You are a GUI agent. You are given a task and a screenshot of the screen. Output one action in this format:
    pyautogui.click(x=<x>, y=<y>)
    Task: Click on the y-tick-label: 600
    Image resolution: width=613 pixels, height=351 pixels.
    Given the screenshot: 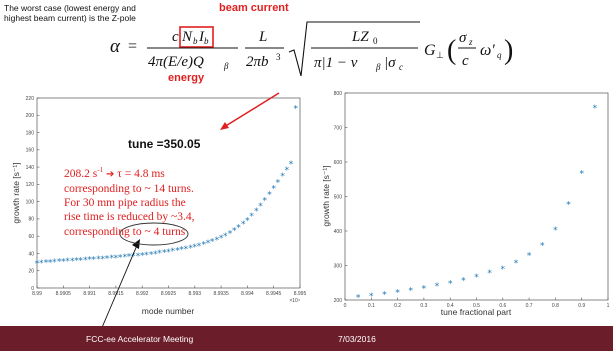 What is the action you would take?
    pyautogui.click(x=338, y=163)
    